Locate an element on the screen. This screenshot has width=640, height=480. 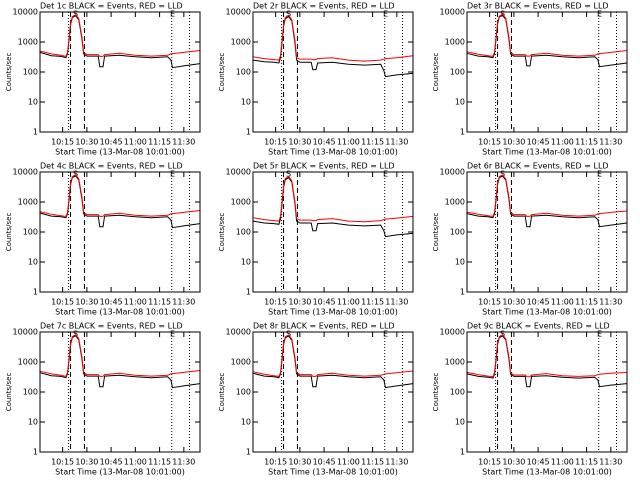
panel-title: Det 5r BLACK = Events, RED = LLD is located at coordinates (324, 166).